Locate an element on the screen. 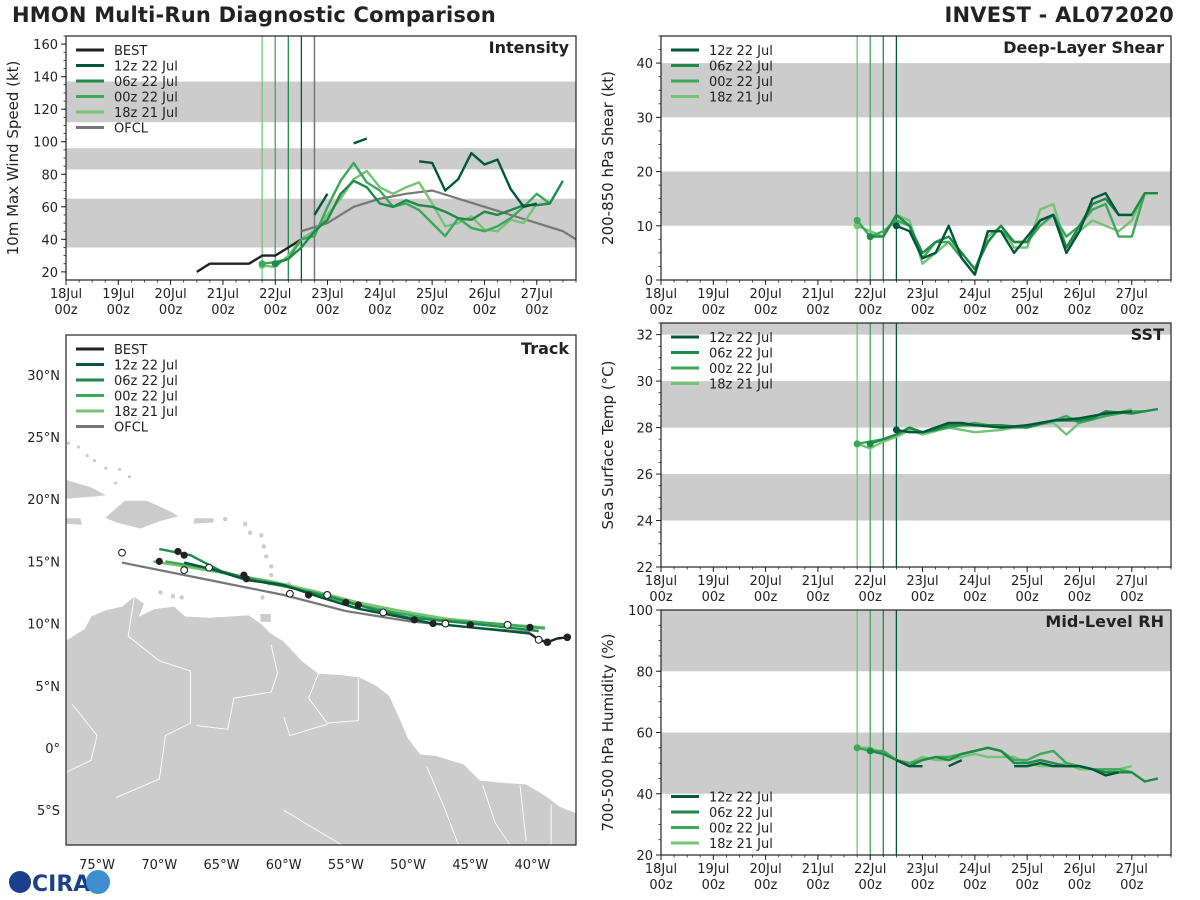  intensity-ytick-label: 40 is located at coordinates (49, 240).